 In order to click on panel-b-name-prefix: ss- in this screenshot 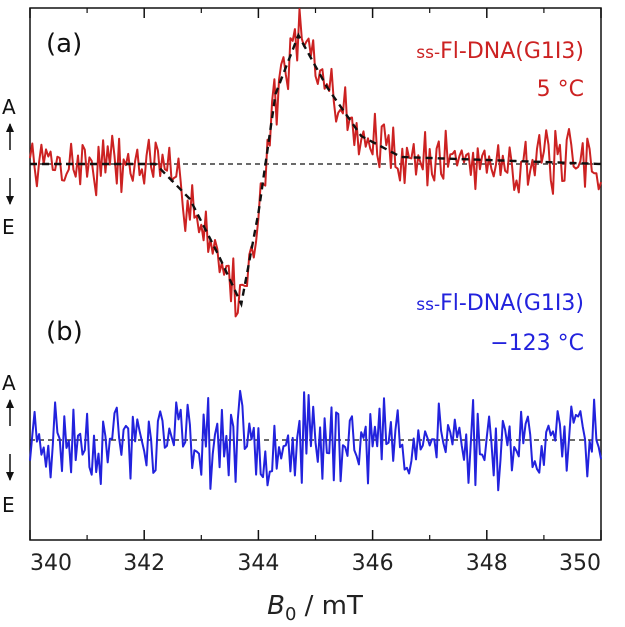, I will do `click(428, 305)`.